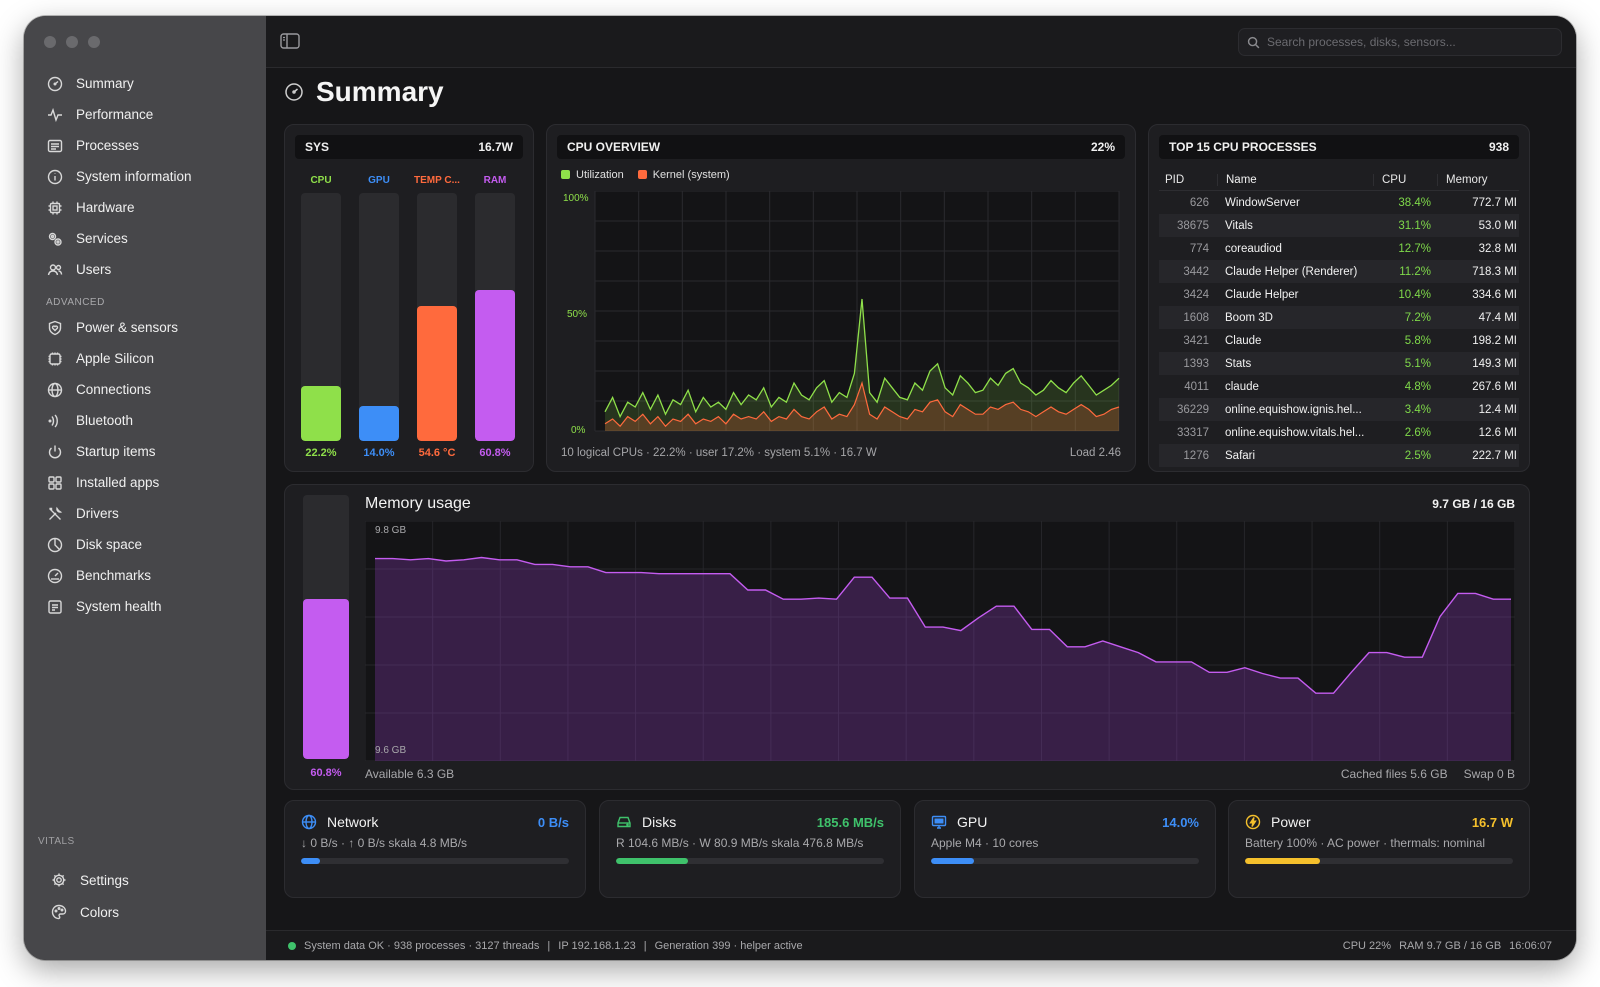 The image size is (1600, 987). I want to click on search-field, so click(1400, 42).